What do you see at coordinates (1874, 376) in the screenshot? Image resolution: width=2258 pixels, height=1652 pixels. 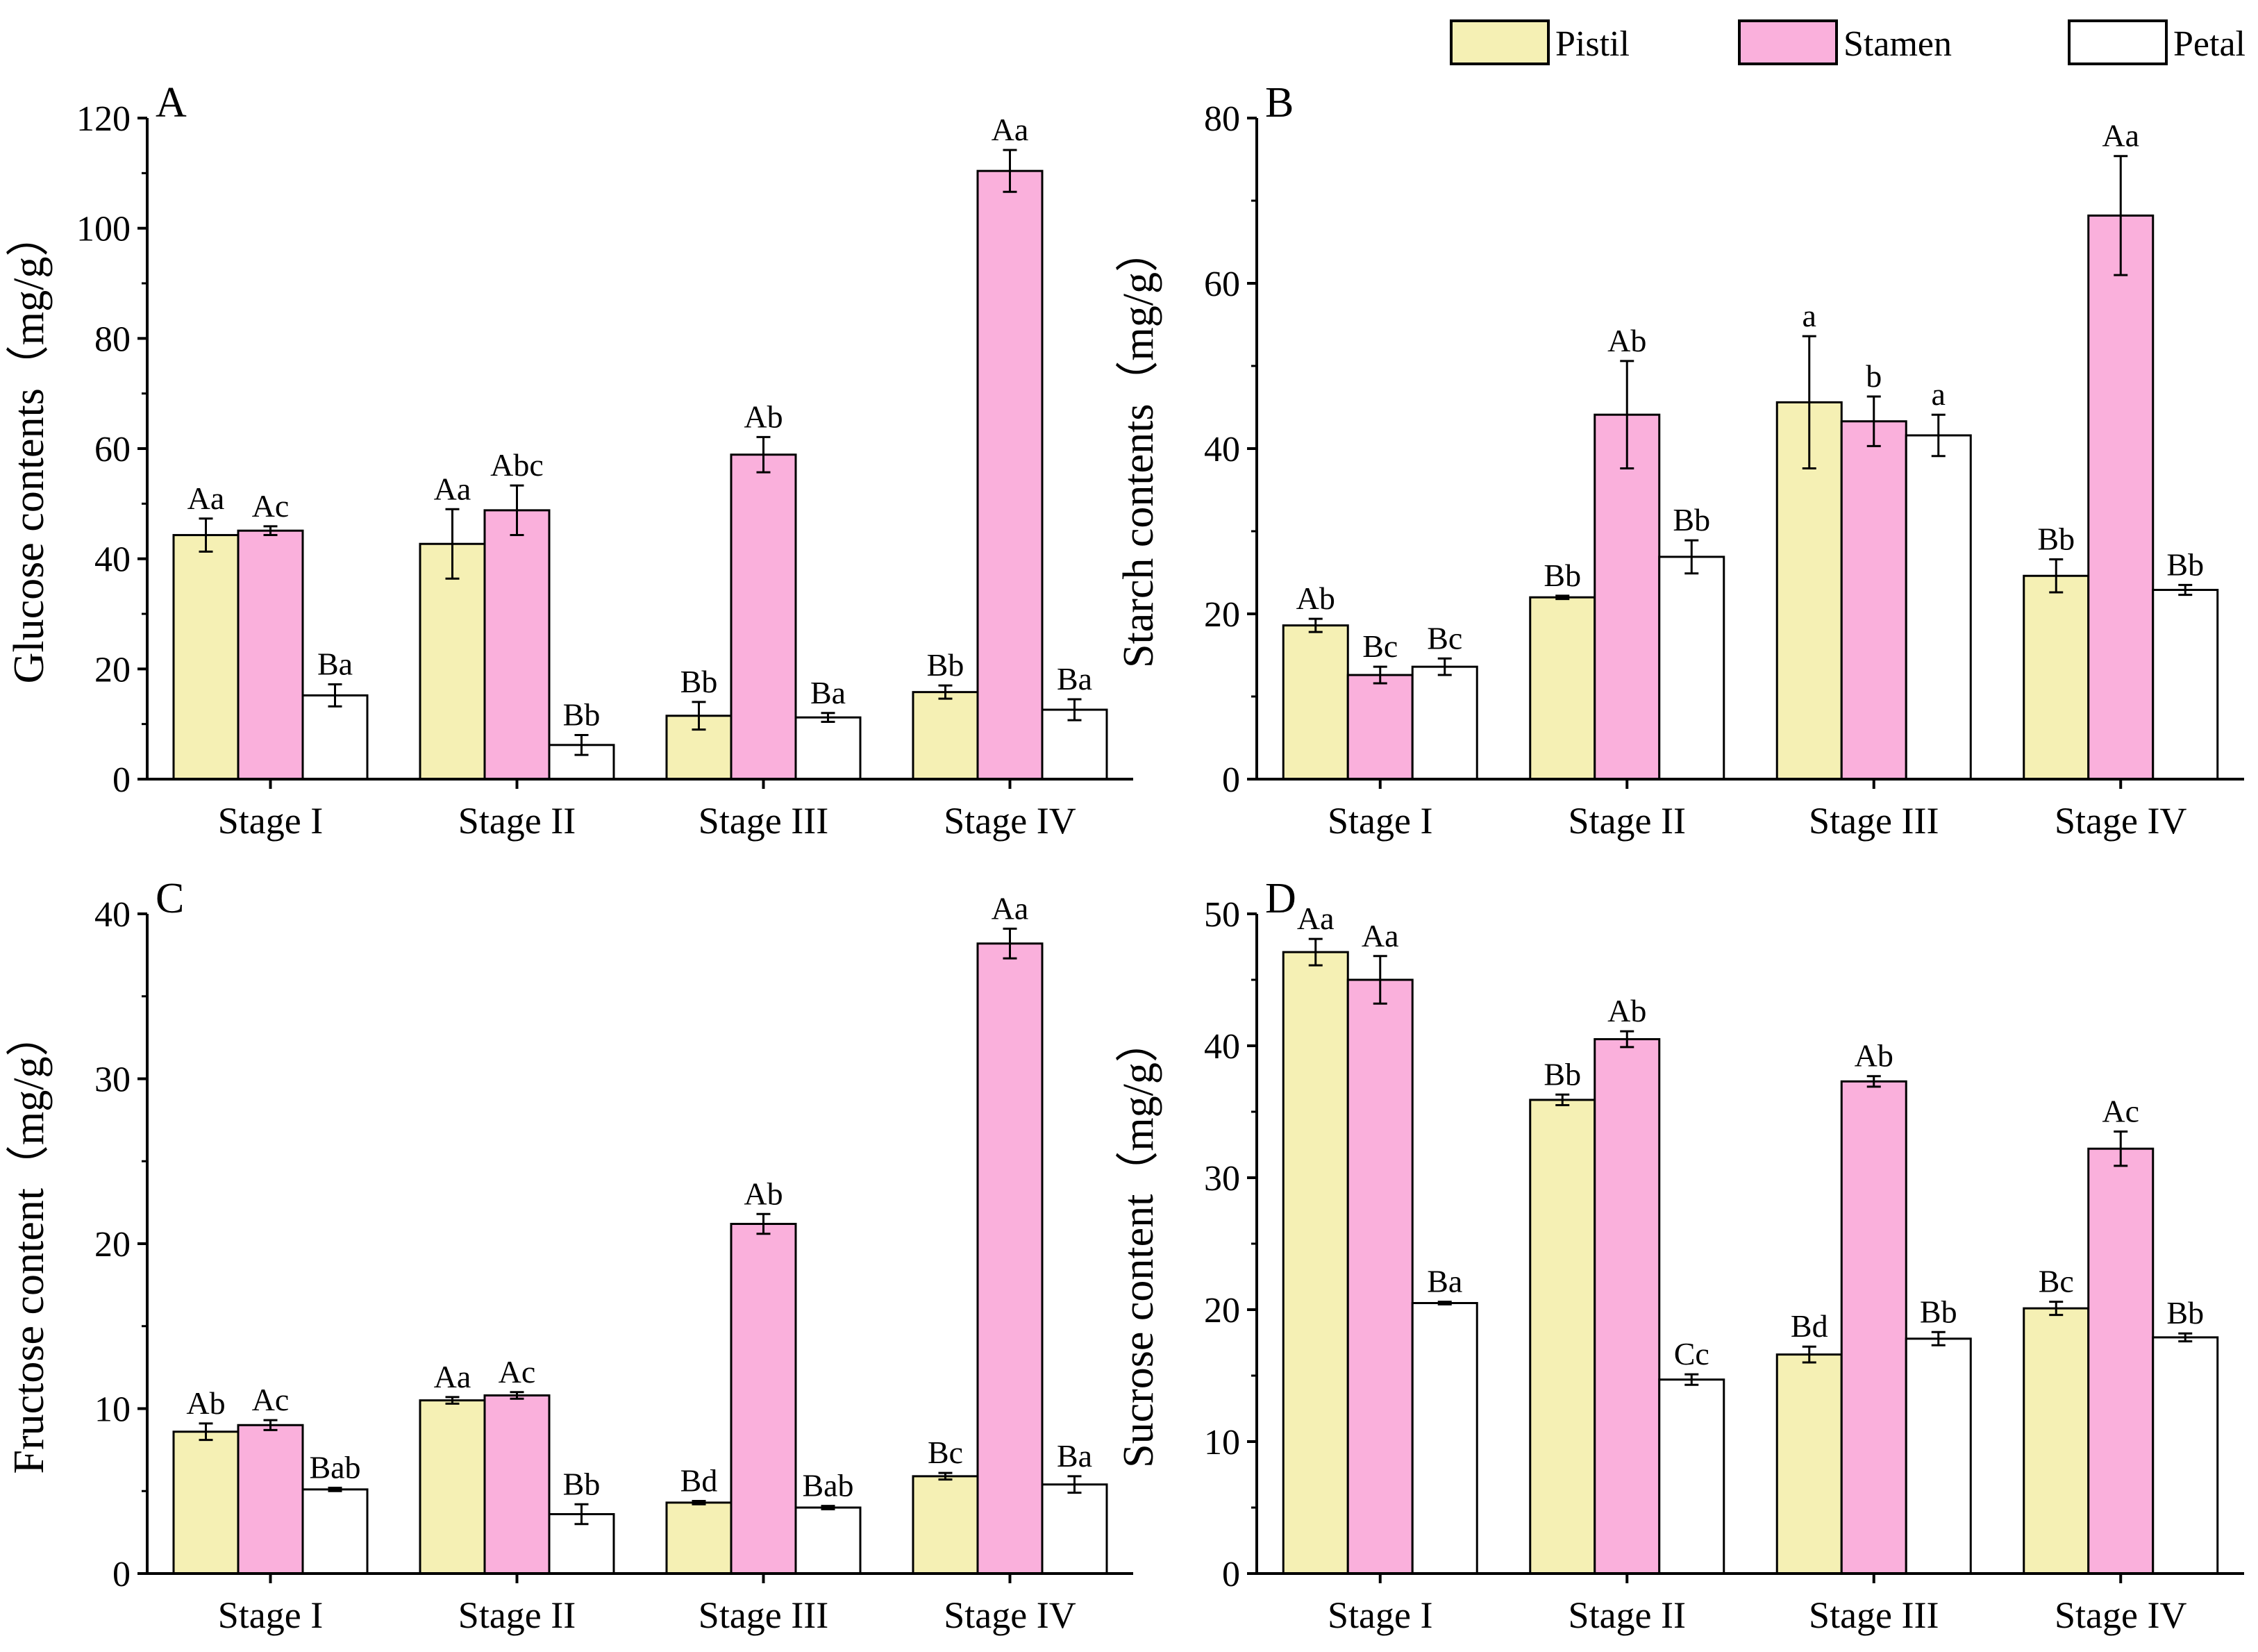 I see `sig-label-stamen-stage-3: b` at bounding box center [1874, 376].